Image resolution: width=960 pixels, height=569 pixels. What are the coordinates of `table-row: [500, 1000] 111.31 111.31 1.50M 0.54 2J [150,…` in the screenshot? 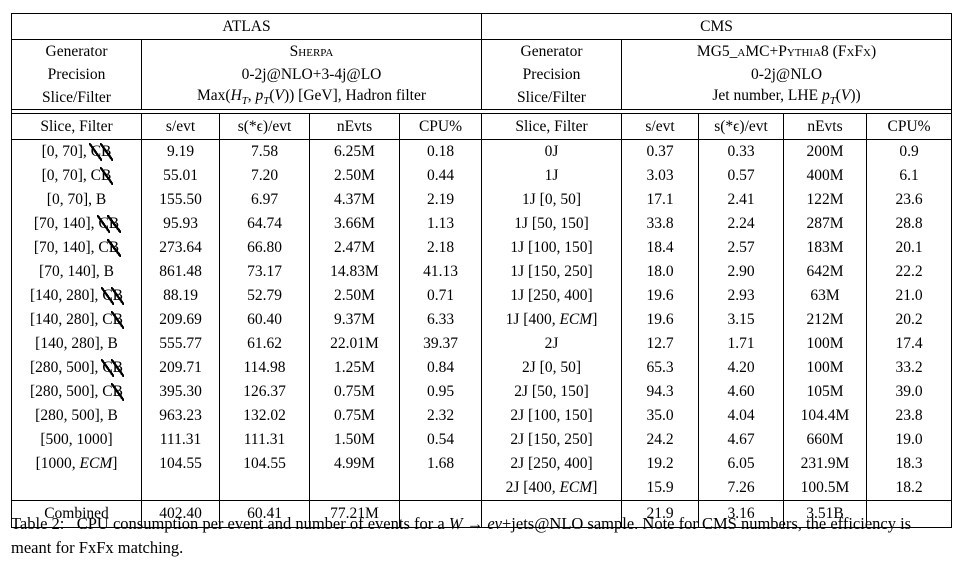 It's located at (482, 440).